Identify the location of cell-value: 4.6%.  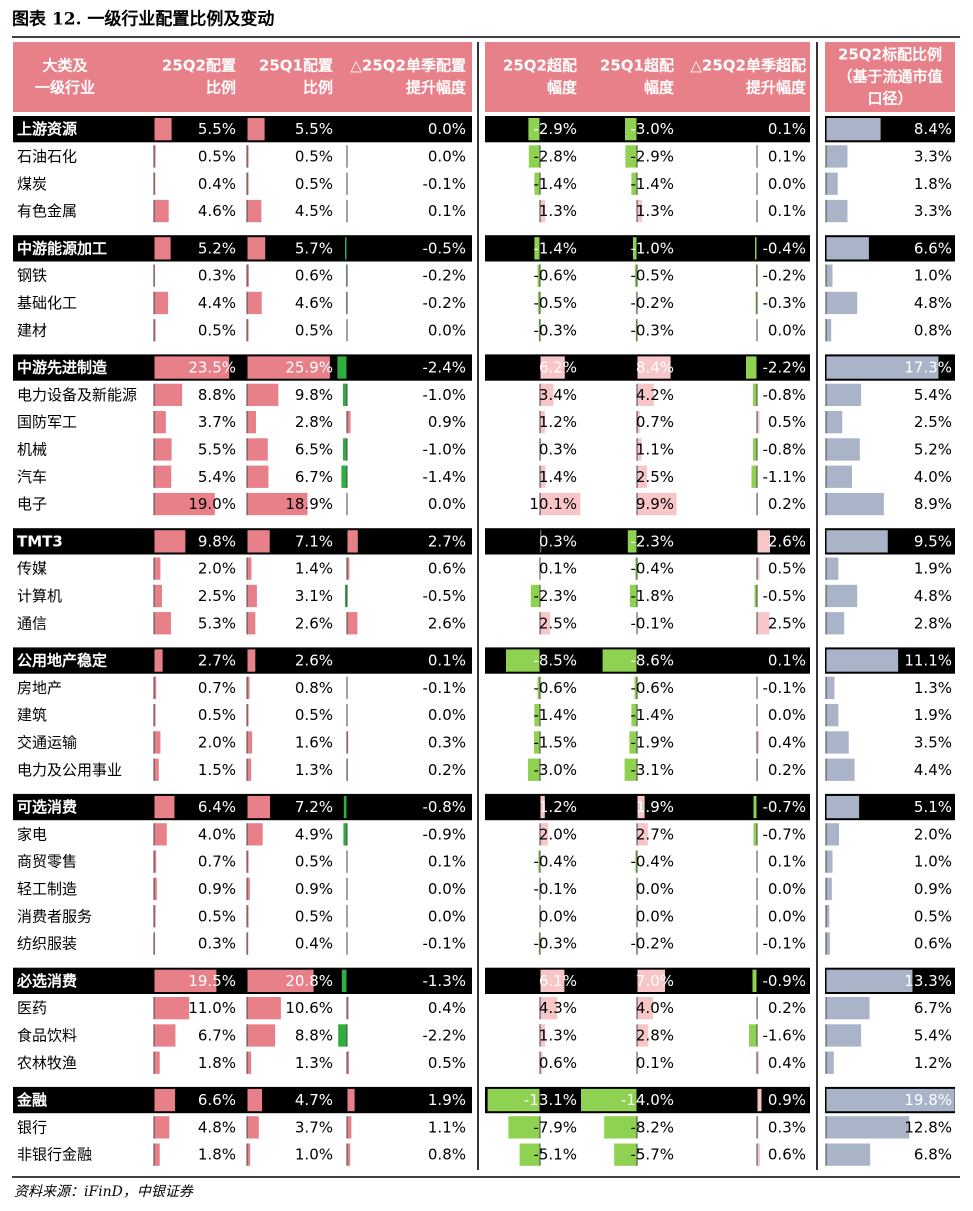
(314, 303).